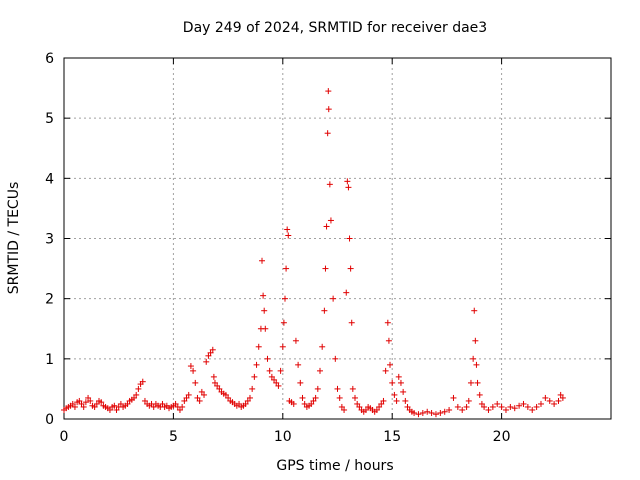  I want to click on y-tick-label: 6, so click(49, 59).